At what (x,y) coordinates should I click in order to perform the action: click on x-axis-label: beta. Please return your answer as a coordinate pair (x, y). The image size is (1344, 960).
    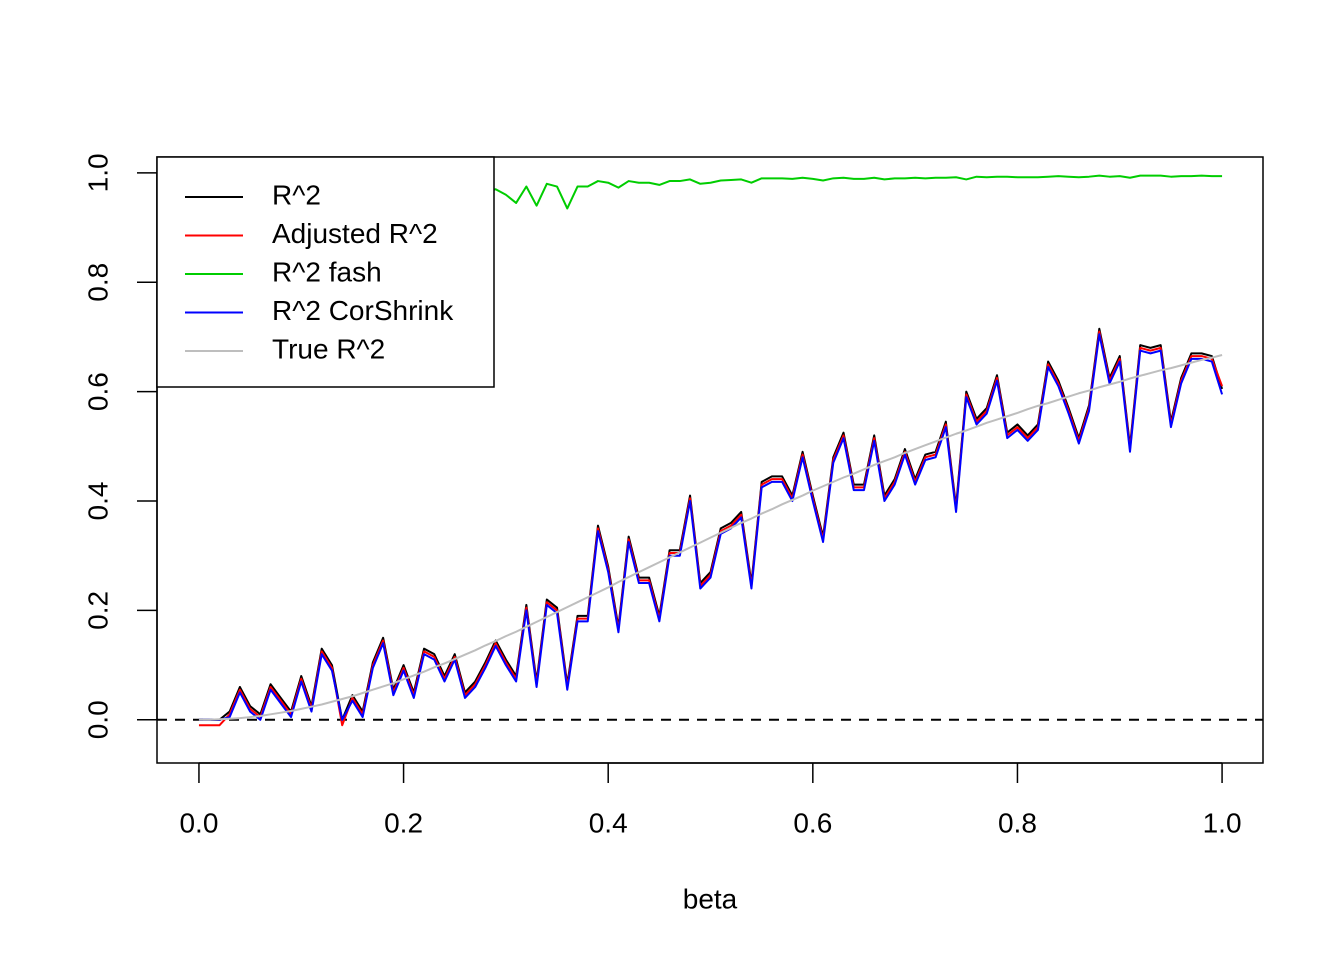
    Looking at the image, I should click on (710, 898).